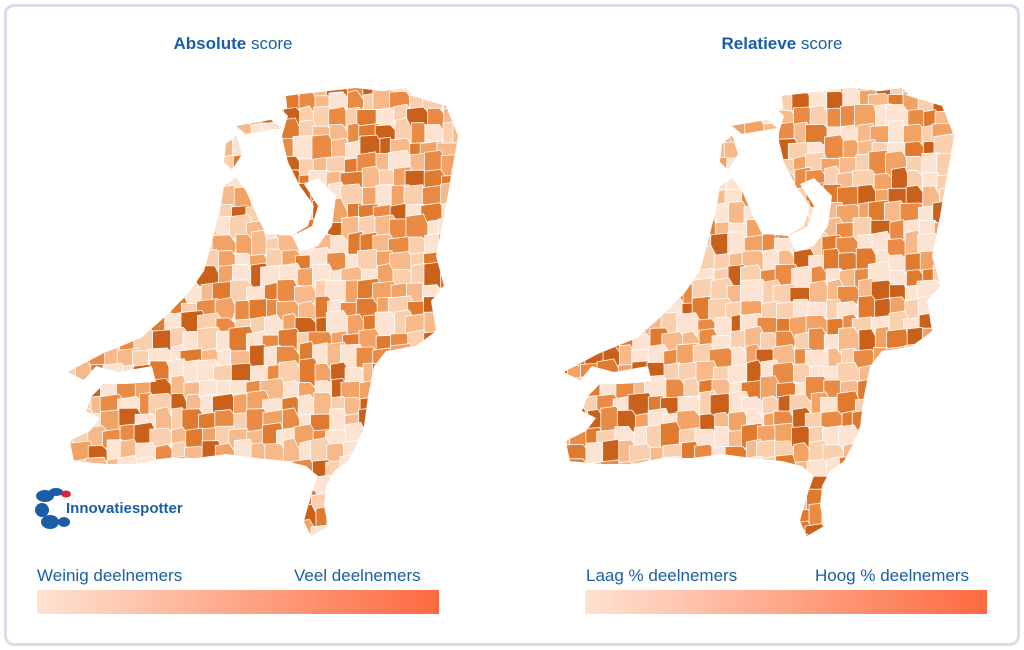  Describe the element at coordinates (233, 44) in the screenshot. I see `absolute-score-title: Absolute score` at that location.